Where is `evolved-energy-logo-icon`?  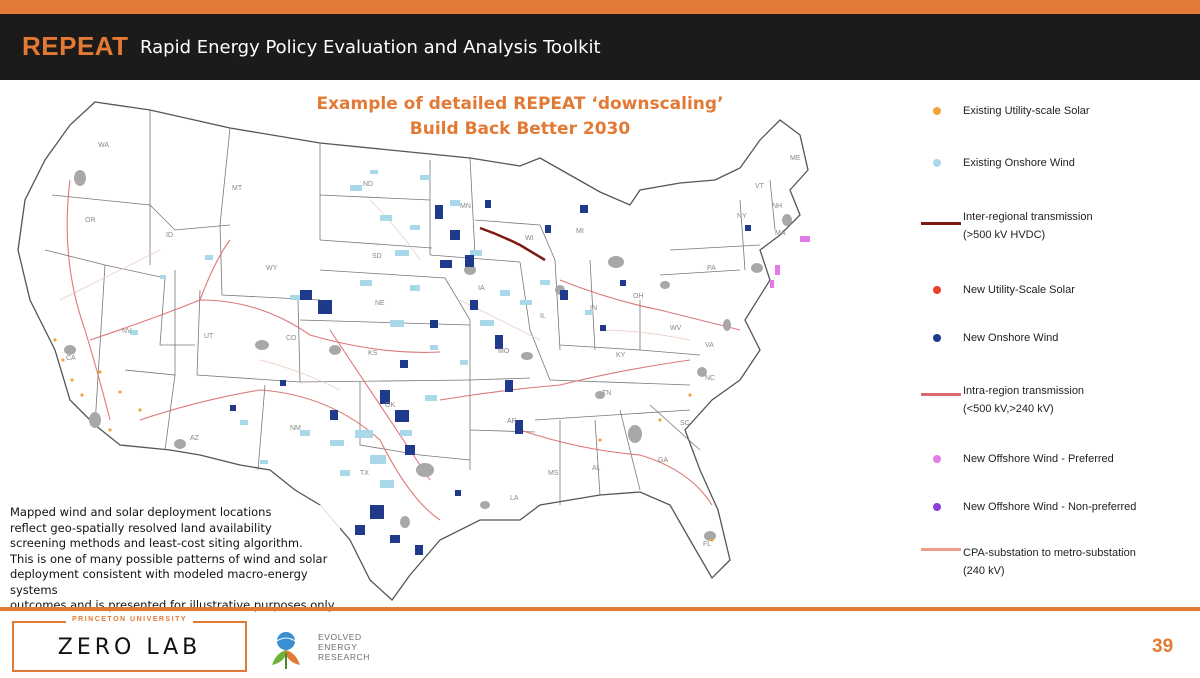 evolved-energy-logo-icon is located at coordinates (286, 650).